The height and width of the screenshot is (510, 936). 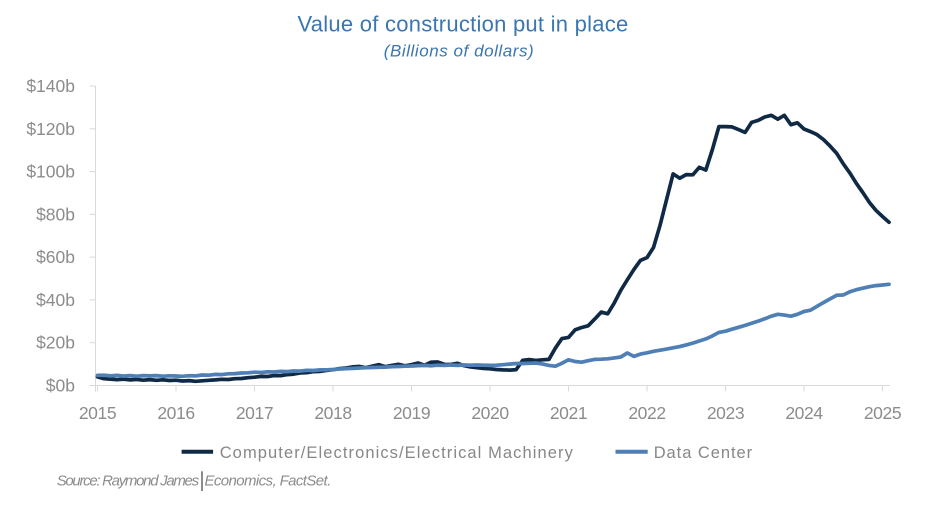 I want to click on svg-text: $80b, so click(x=55, y=214).